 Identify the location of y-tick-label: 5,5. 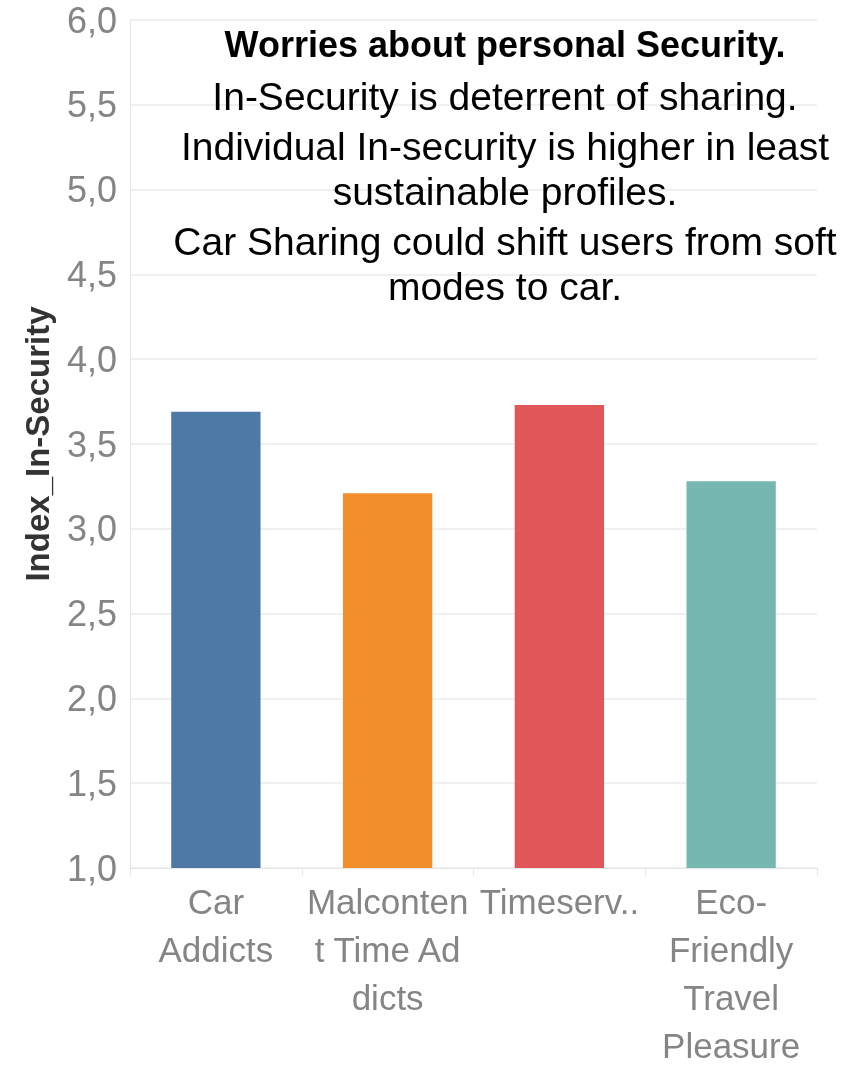
(91, 105).